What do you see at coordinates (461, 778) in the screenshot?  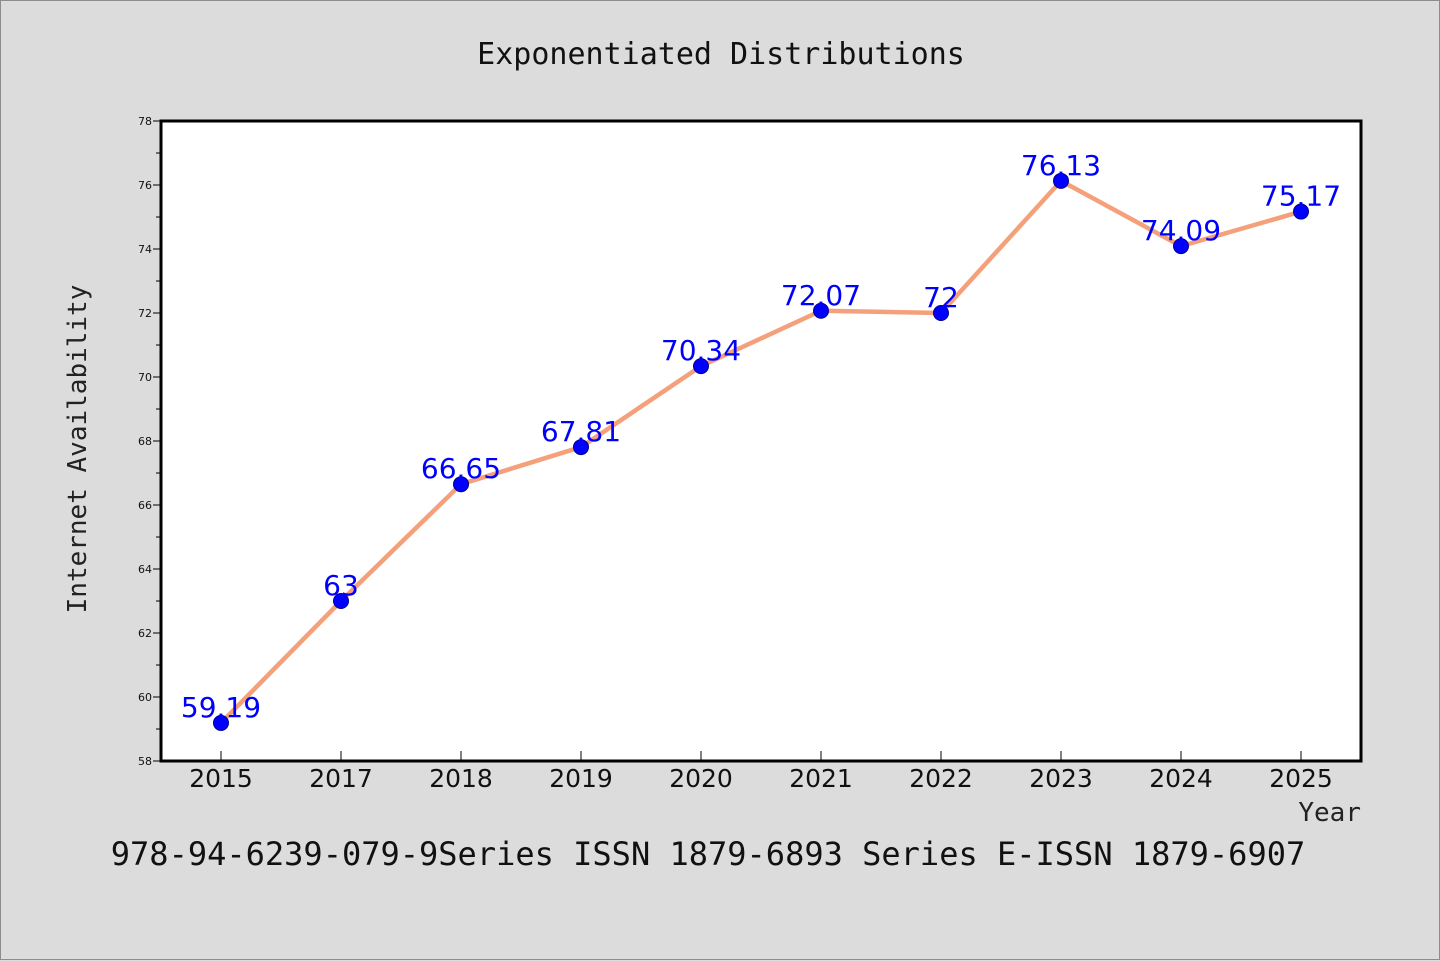 I see `x-tick-label: 2018` at bounding box center [461, 778].